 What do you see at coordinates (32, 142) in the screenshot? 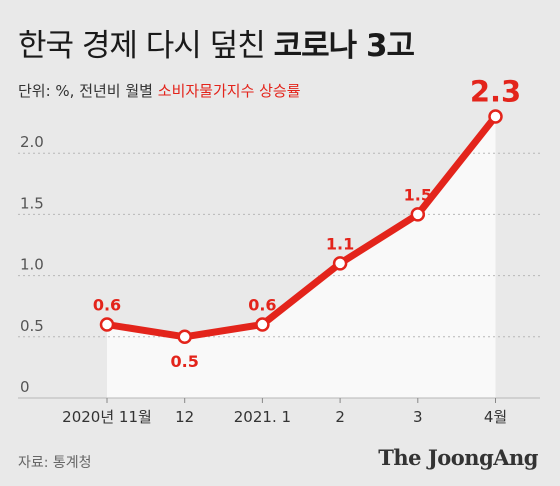
I see `y-tick-label: 2.0` at bounding box center [32, 142].